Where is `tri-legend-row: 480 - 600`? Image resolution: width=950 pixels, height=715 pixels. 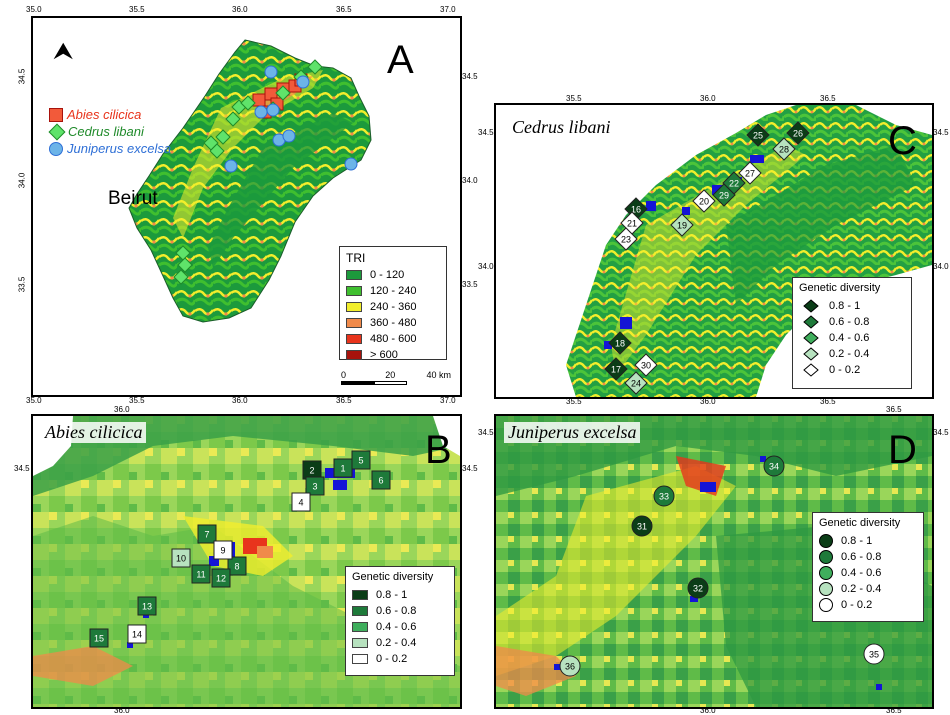 tri-legend-row: 480 - 600 is located at coordinates (393, 339).